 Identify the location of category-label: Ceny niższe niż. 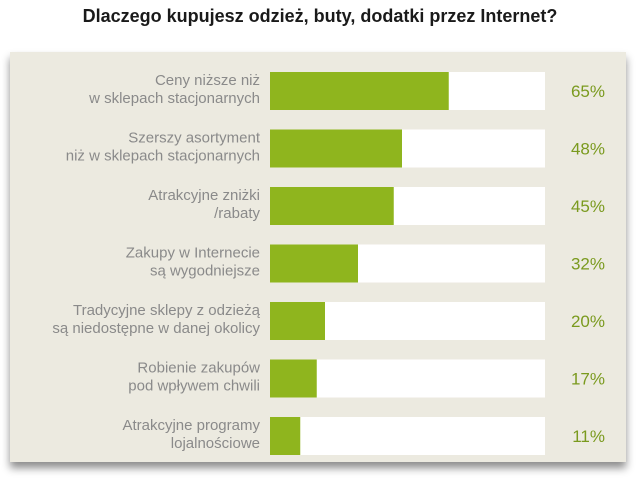
(207, 80).